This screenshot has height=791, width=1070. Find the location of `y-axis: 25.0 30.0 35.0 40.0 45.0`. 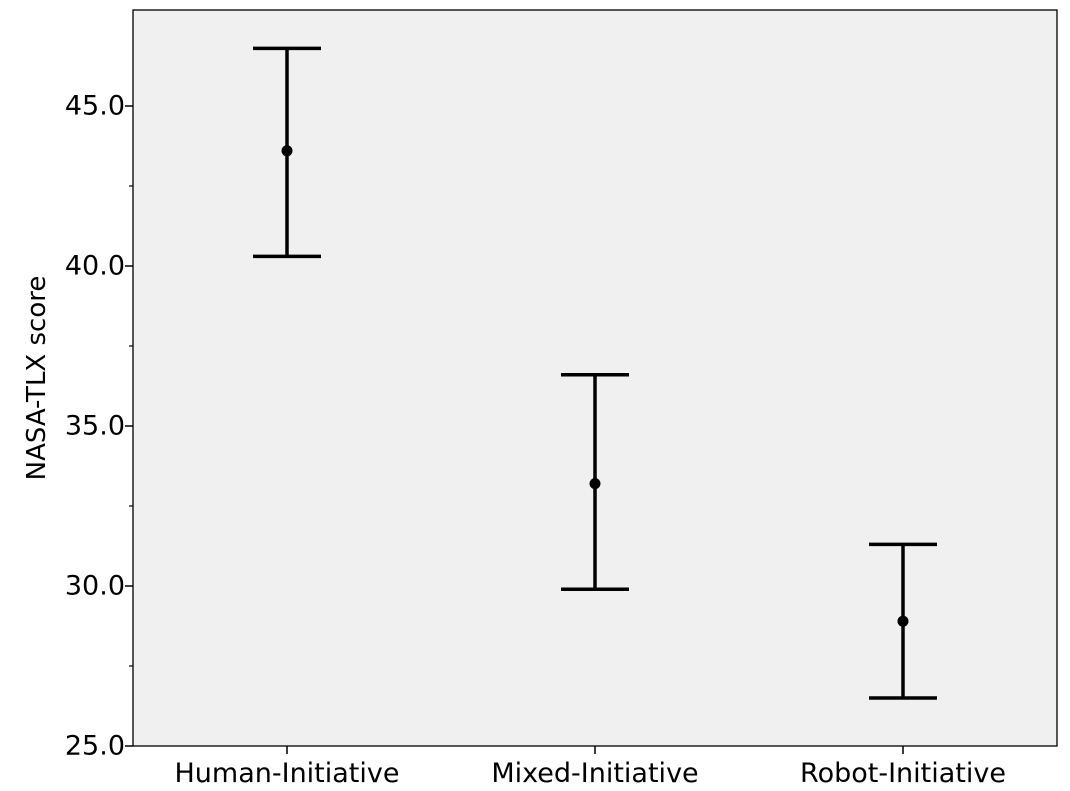

y-axis: 25.0 30.0 35.0 40.0 45.0 is located at coordinates (99, 426).